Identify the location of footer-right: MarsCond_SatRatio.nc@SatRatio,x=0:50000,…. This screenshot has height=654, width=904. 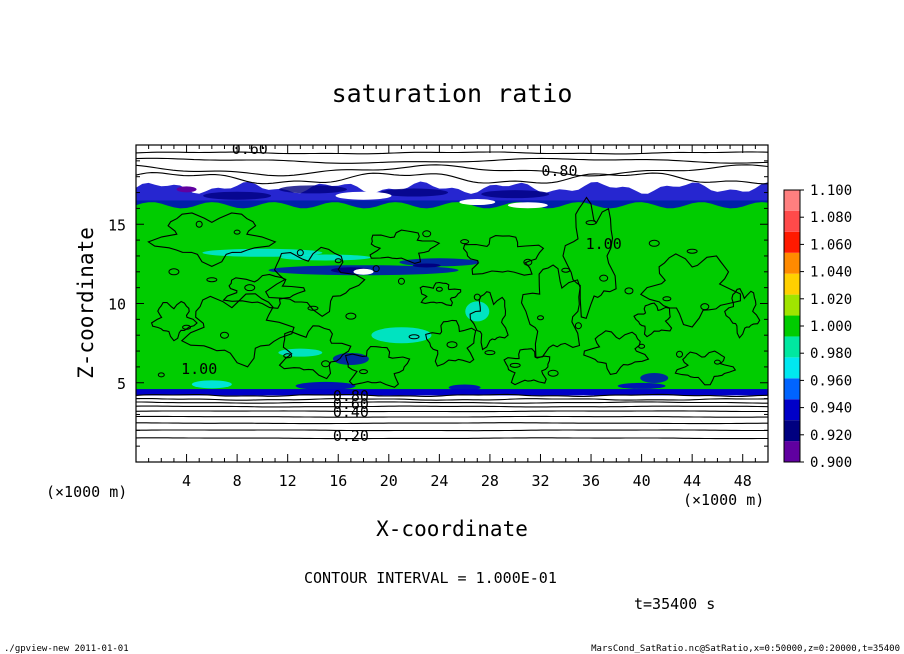
(745, 649).